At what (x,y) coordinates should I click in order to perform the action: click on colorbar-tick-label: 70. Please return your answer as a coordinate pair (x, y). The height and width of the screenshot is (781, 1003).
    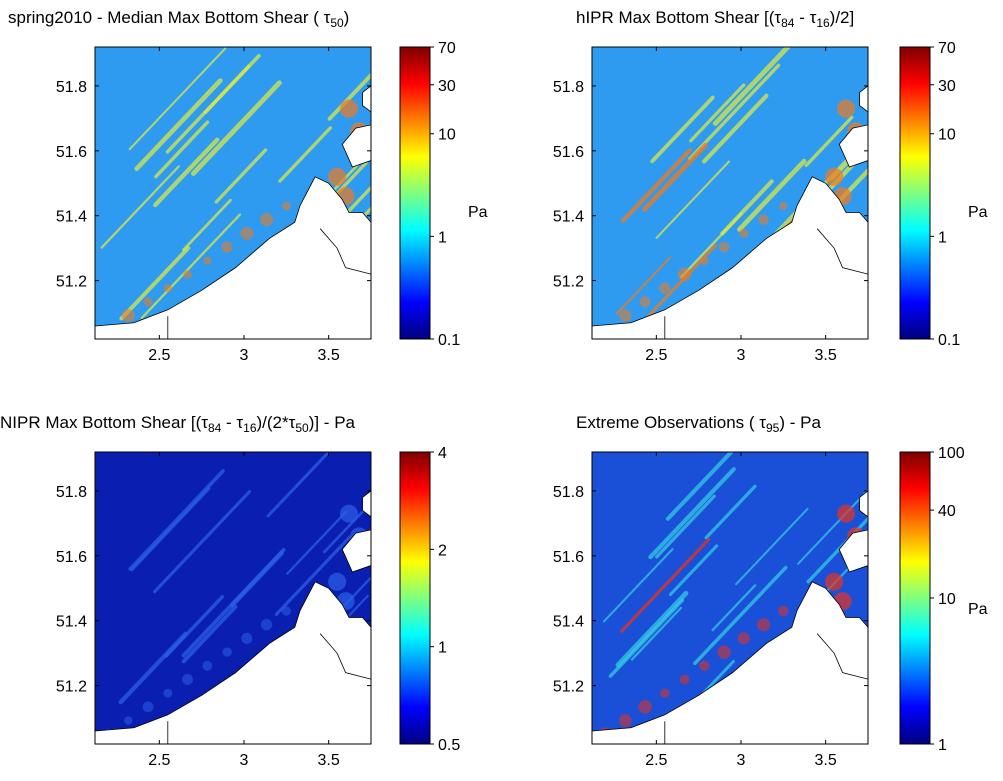
    Looking at the image, I should click on (447, 48).